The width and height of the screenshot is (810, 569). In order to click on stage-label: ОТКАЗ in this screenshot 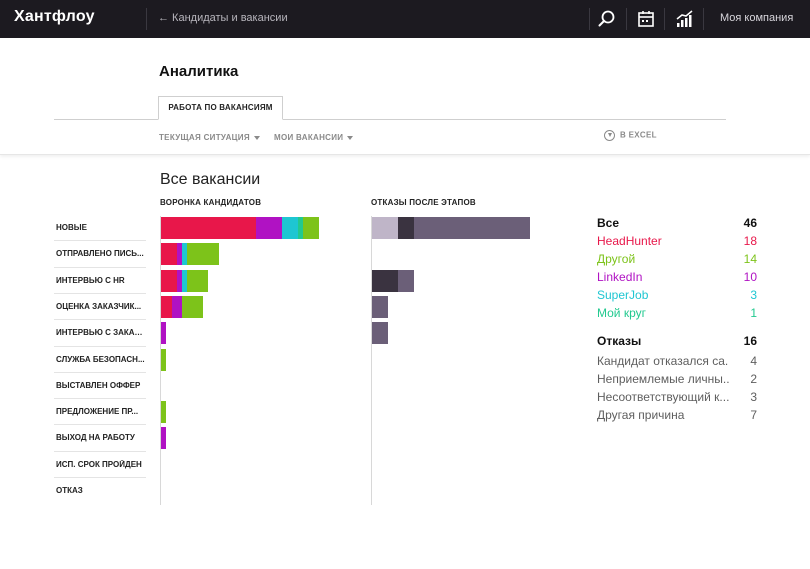, I will do `click(69, 490)`.